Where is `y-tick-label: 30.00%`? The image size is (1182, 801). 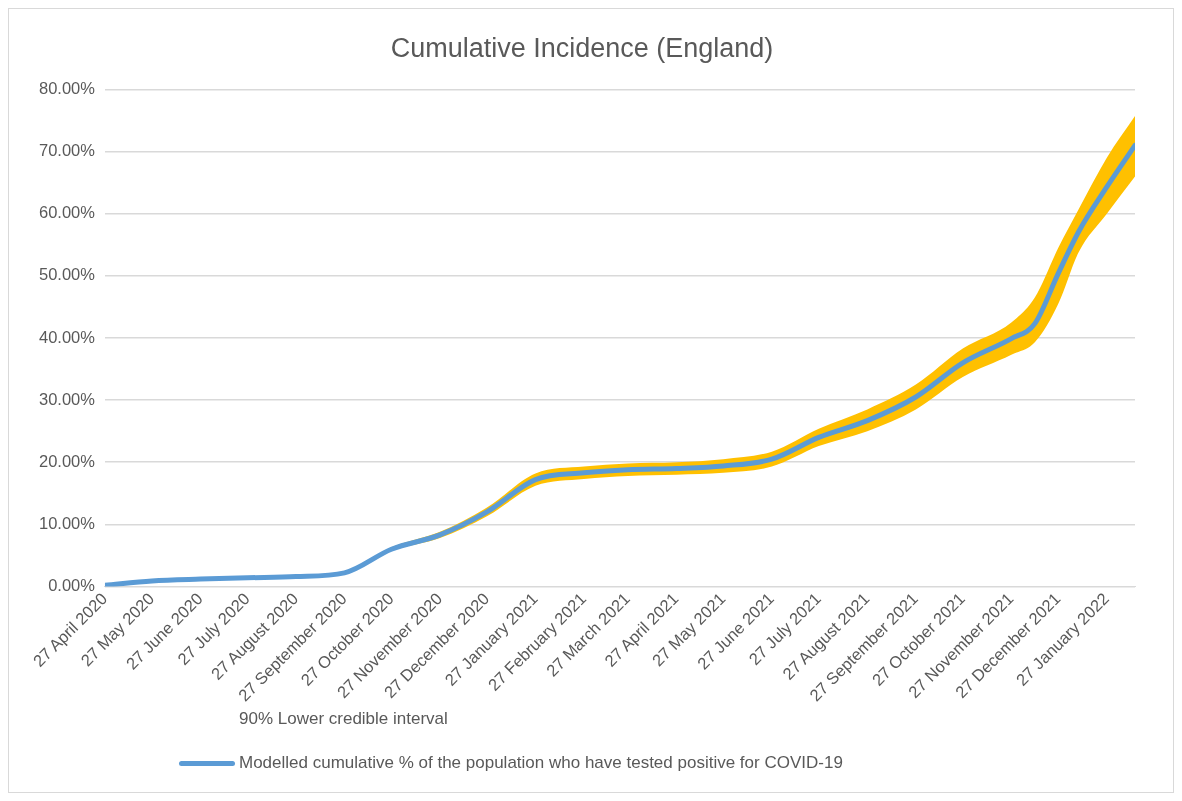 y-tick-label: 30.00% is located at coordinates (67, 398).